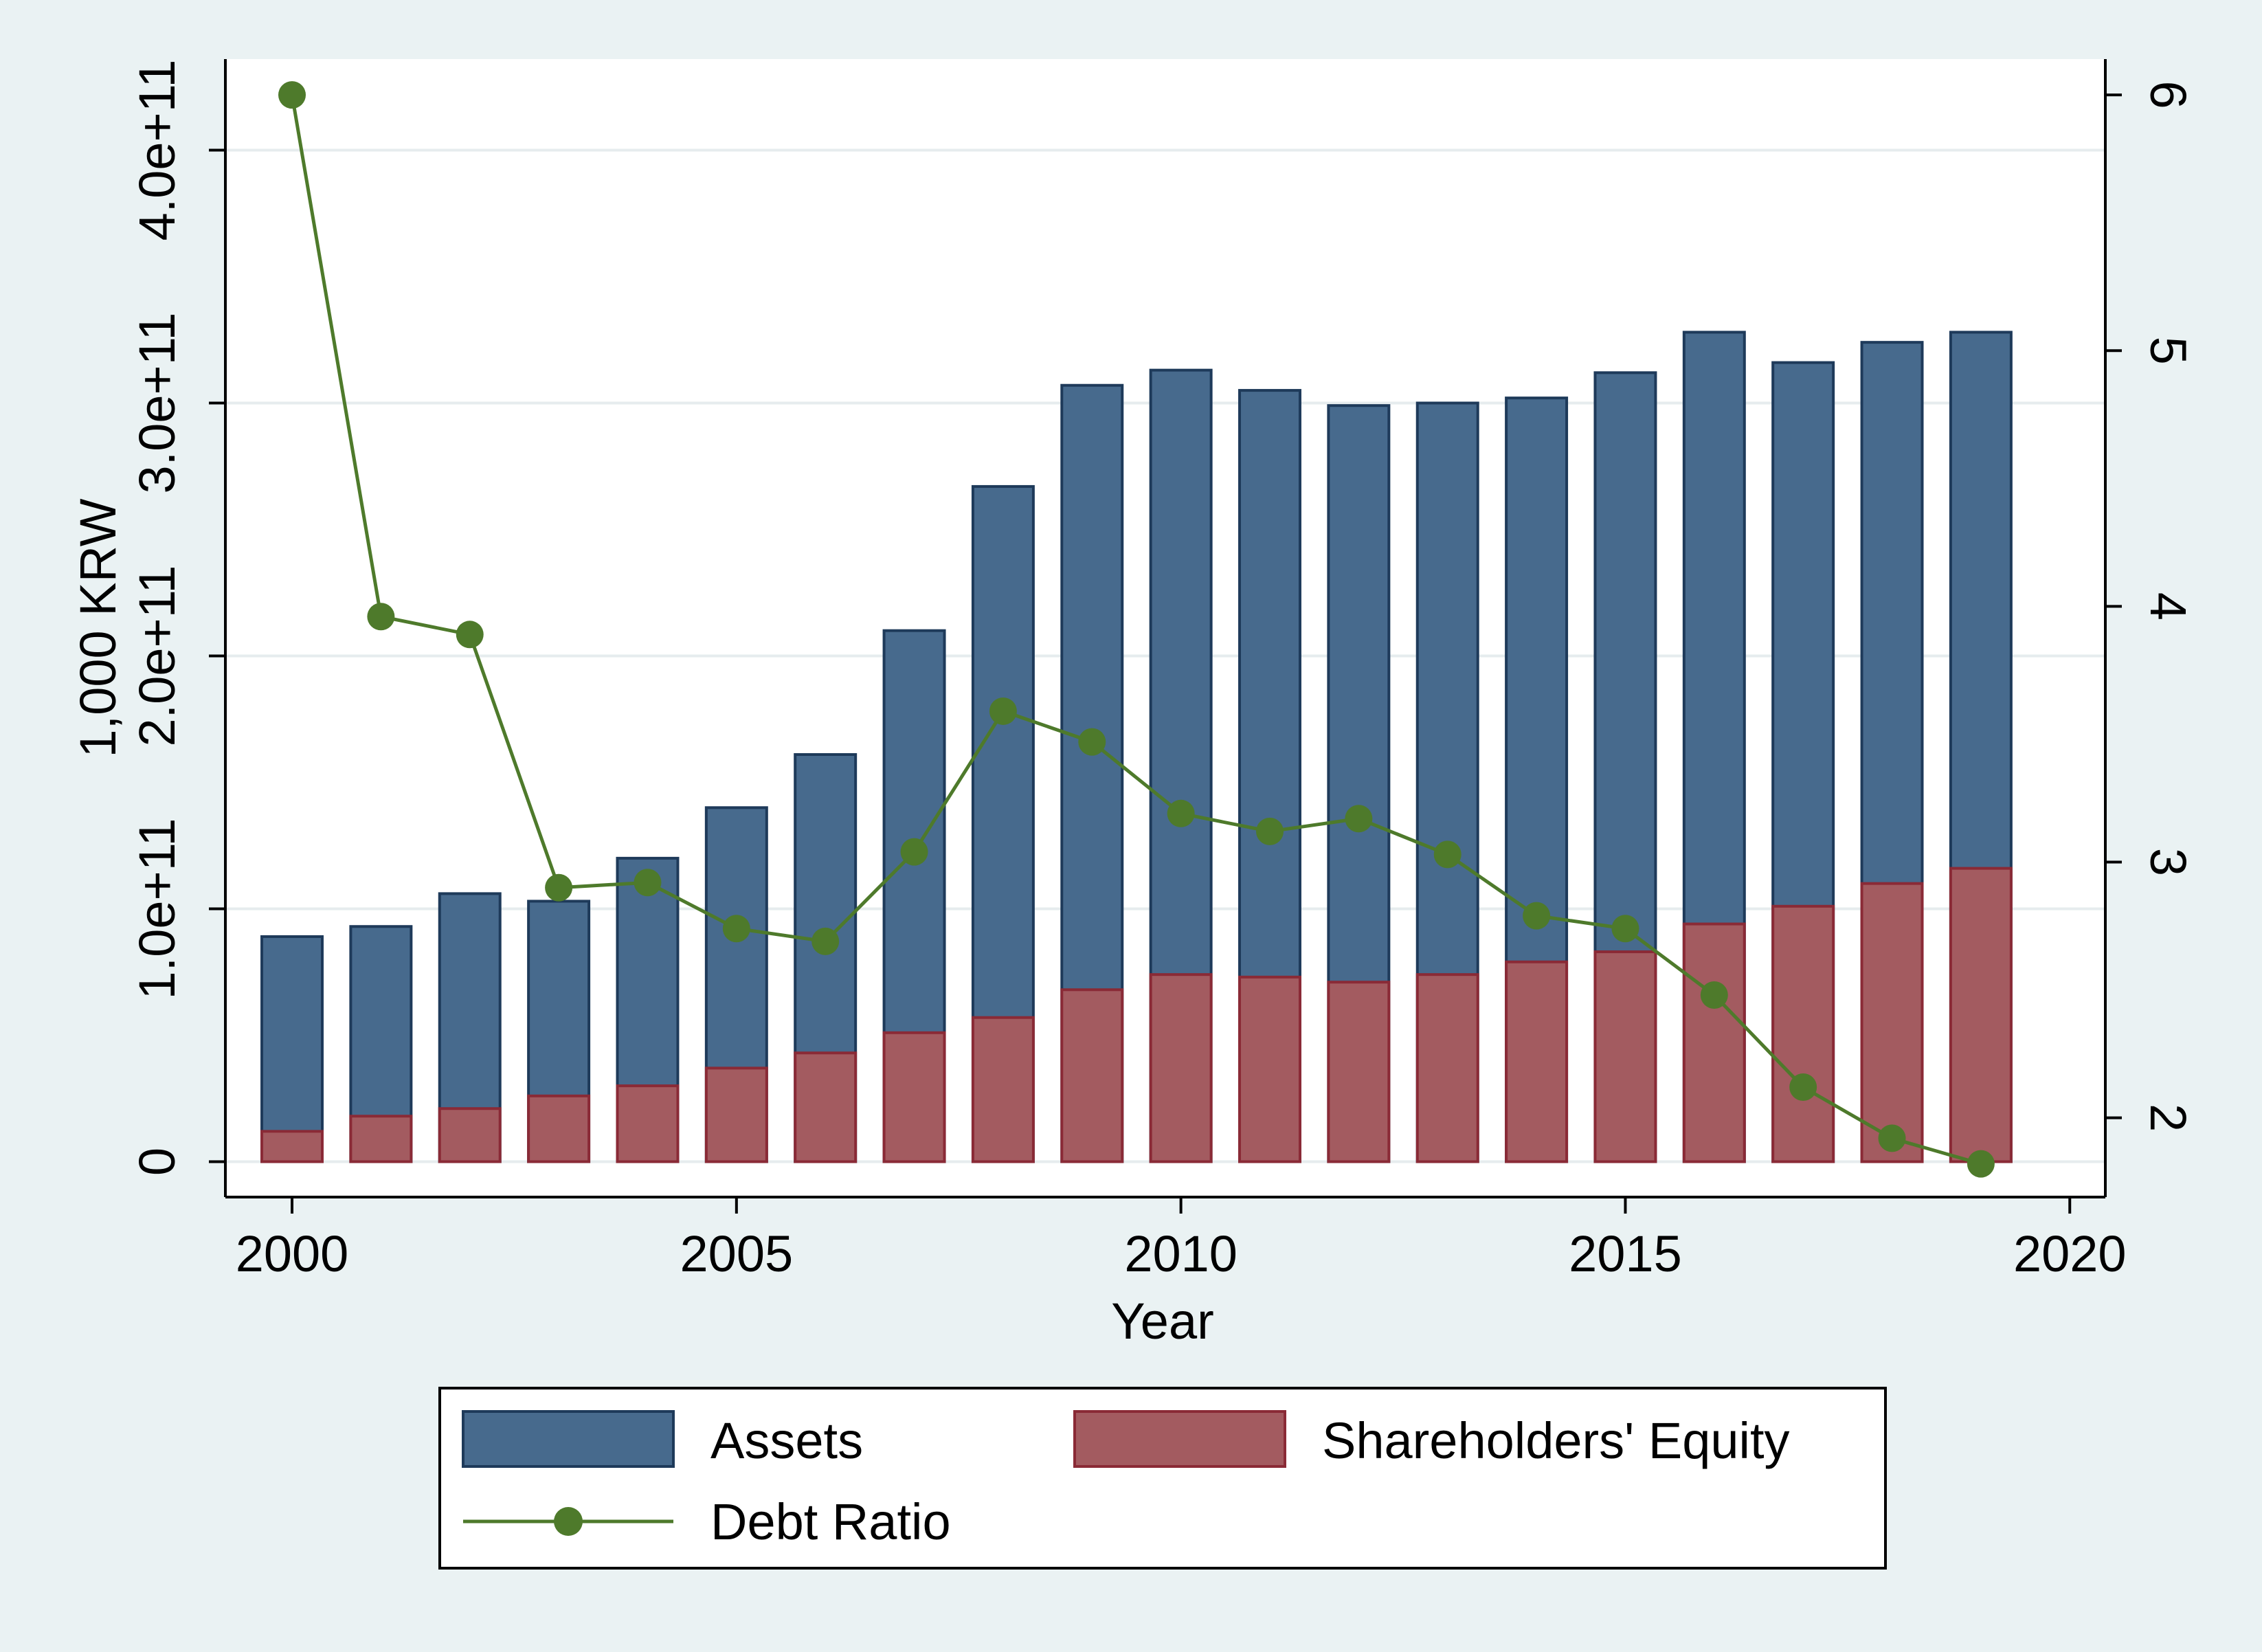 The height and width of the screenshot is (1652, 2262). What do you see at coordinates (736, 929) in the screenshot?
I see `point-debt-ratio-2005` at bounding box center [736, 929].